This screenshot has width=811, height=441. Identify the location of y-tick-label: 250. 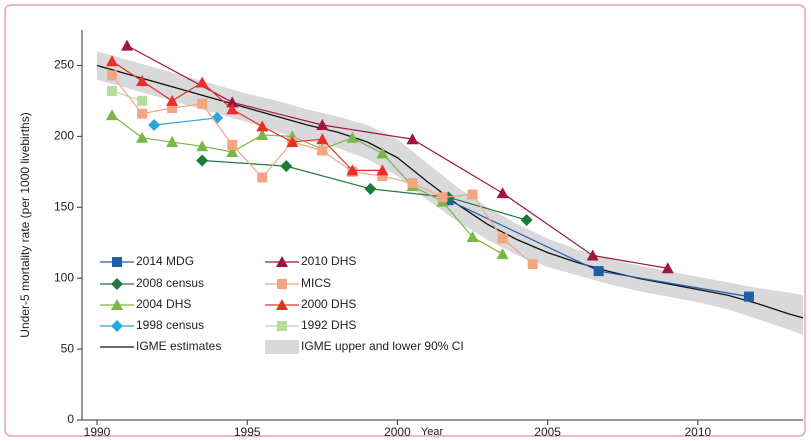
(64, 65).